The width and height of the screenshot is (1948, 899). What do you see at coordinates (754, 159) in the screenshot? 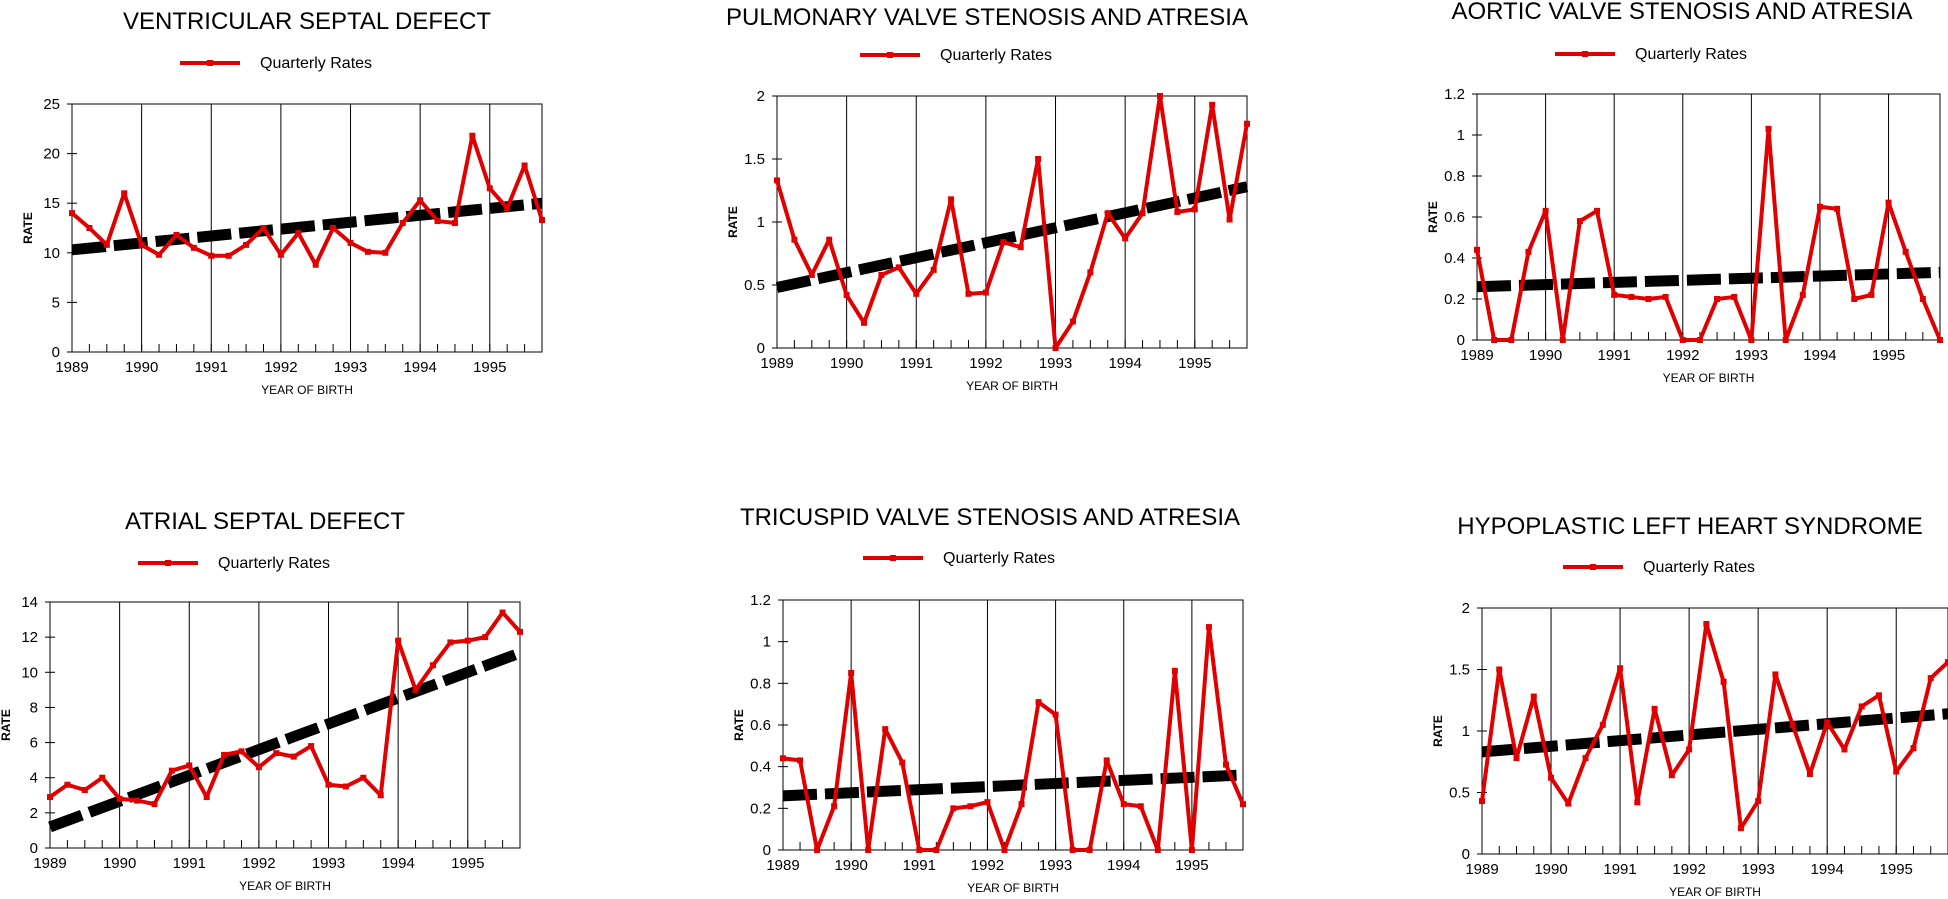
I see `y-tick-label: 1.5` at bounding box center [754, 159].